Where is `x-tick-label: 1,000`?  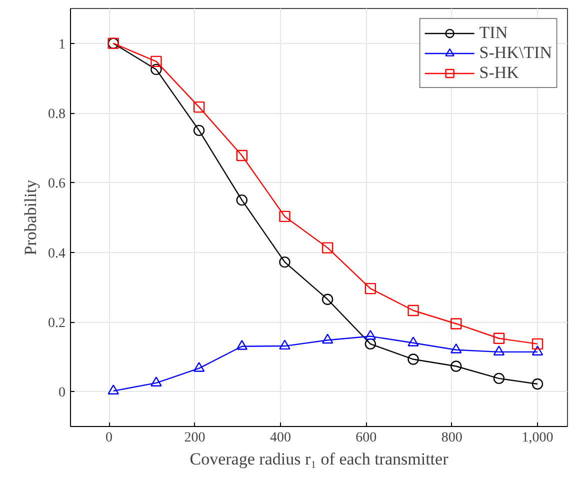
x-tick-label: 1,000 is located at coordinates (538, 438).